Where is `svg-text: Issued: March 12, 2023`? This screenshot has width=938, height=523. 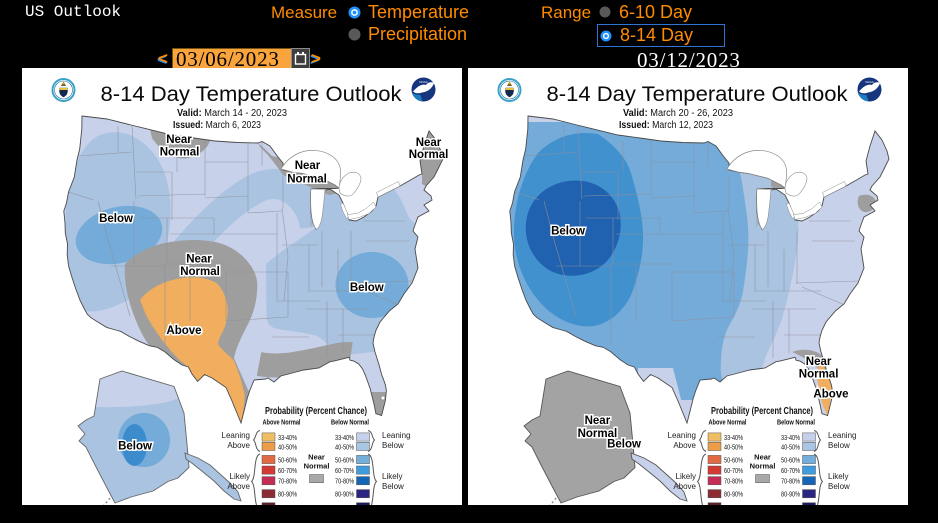 svg-text: Issued: March 12, 2023 is located at coordinates (666, 125).